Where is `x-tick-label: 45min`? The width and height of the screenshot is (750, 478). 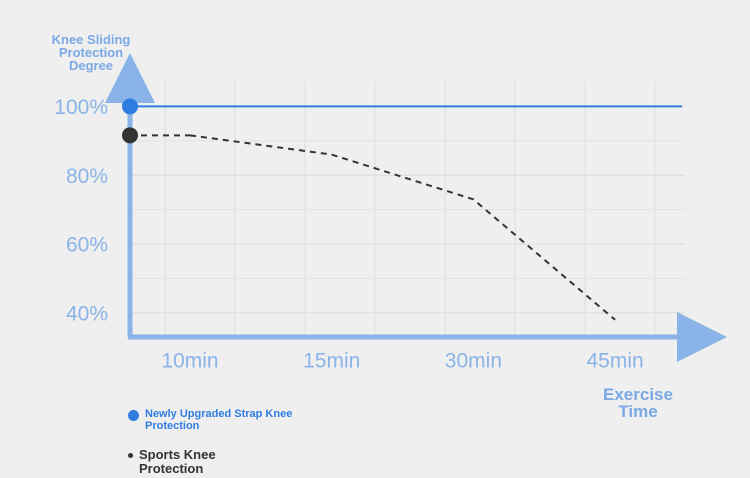 x-tick-label: 45min is located at coordinates (614, 361).